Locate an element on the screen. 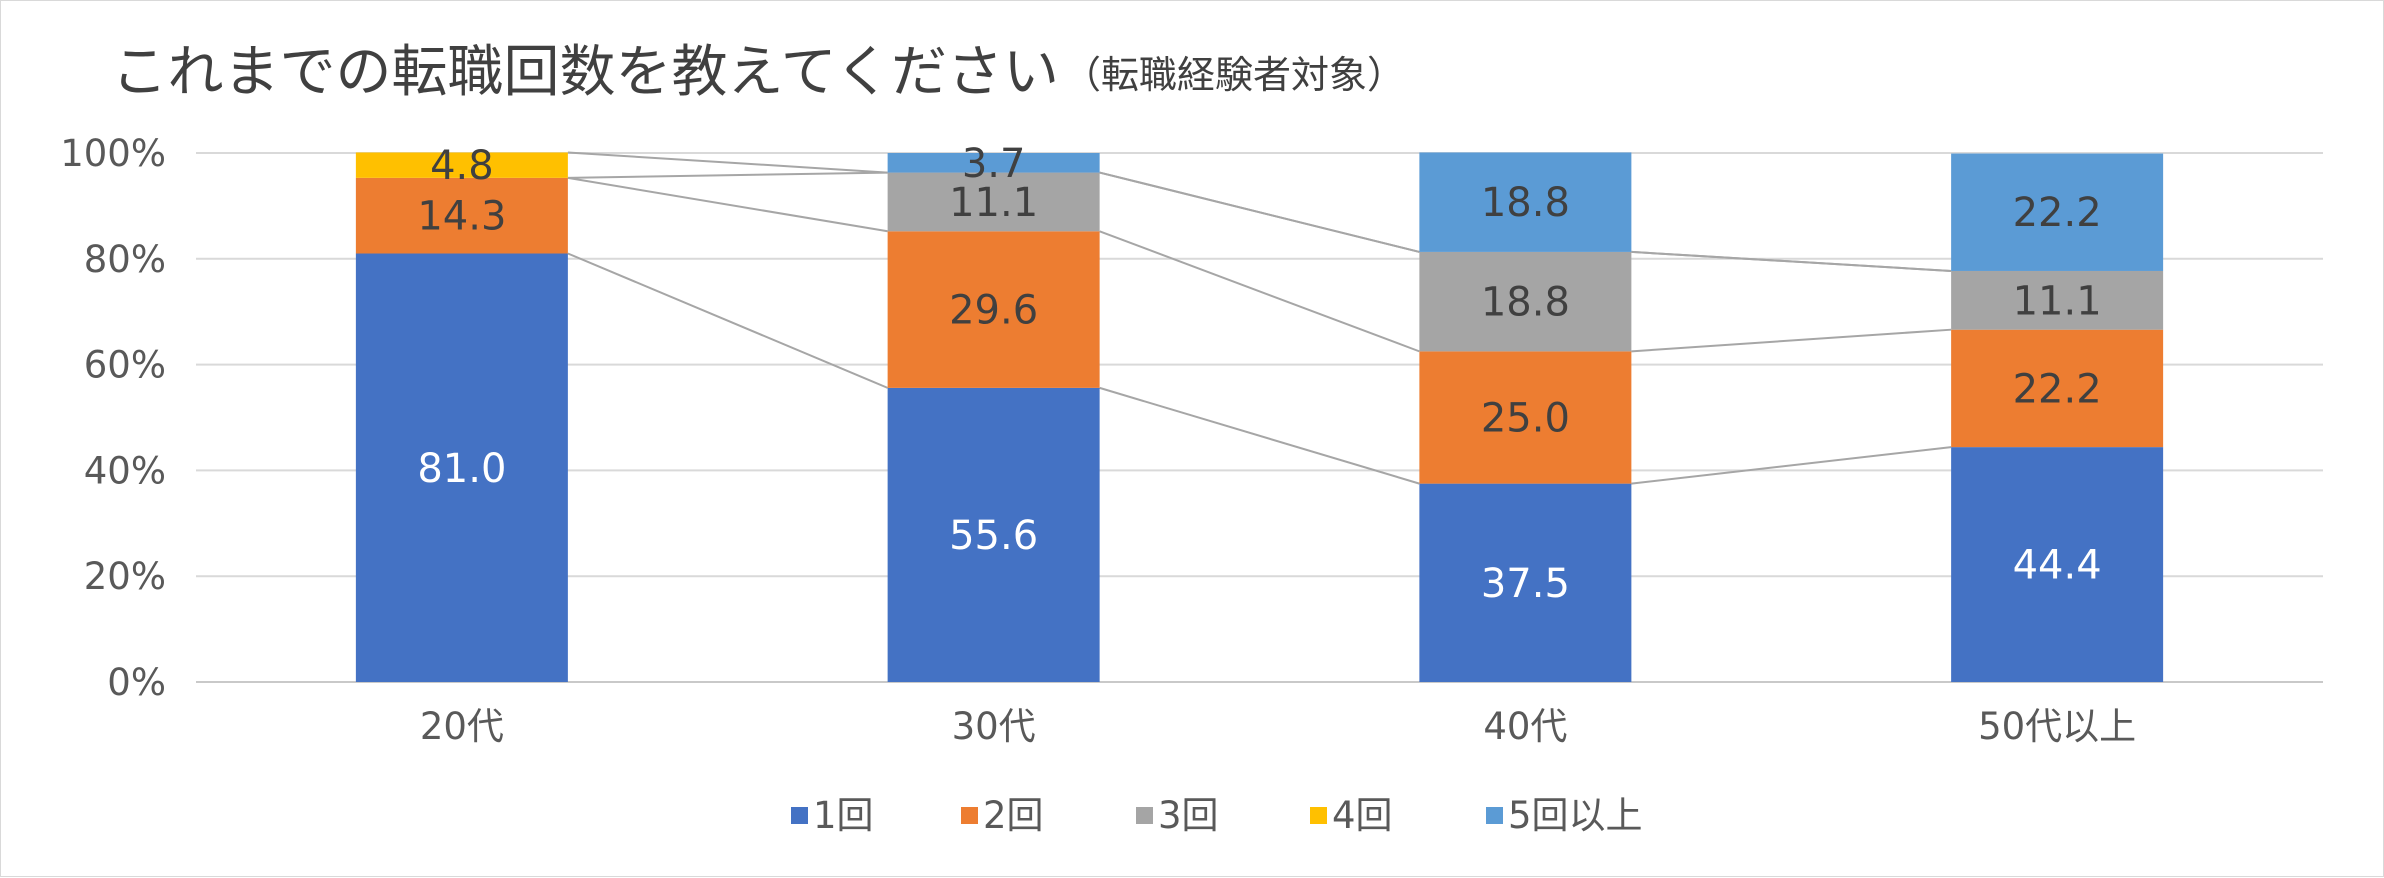 This screenshot has width=2384, height=878. legend-label: 2回 is located at coordinates (1013, 815).